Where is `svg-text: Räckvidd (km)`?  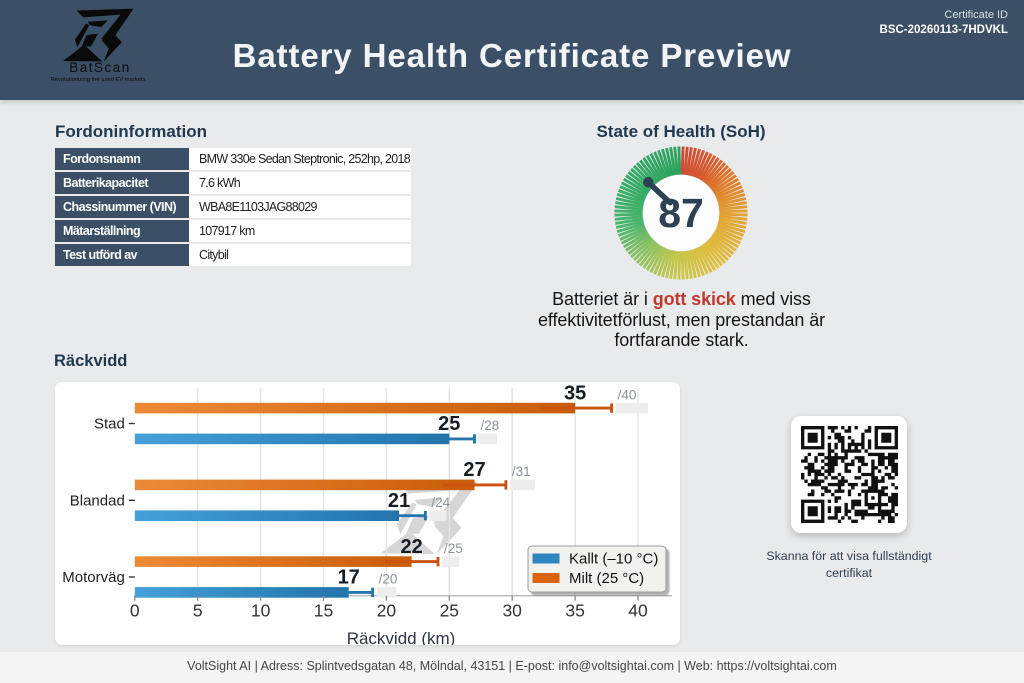
svg-text: Räckvidd (km) is located at coordinates (401, 637).